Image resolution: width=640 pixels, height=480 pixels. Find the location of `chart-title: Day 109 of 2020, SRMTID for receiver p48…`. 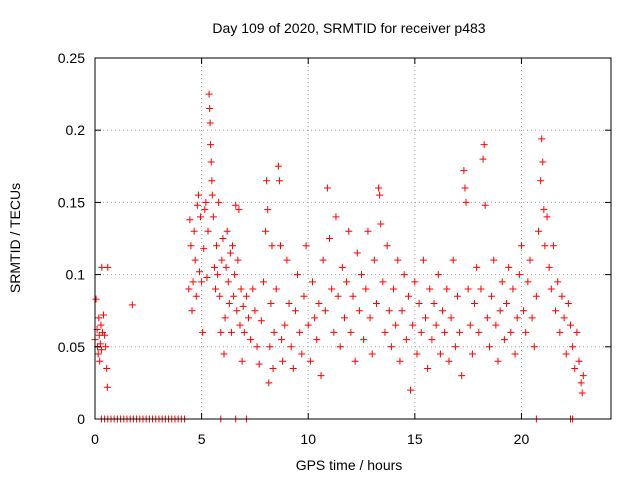

chart-title: Day 109 of 2020, SRMTID for receiver p48… is located at coordinates (348, 28).